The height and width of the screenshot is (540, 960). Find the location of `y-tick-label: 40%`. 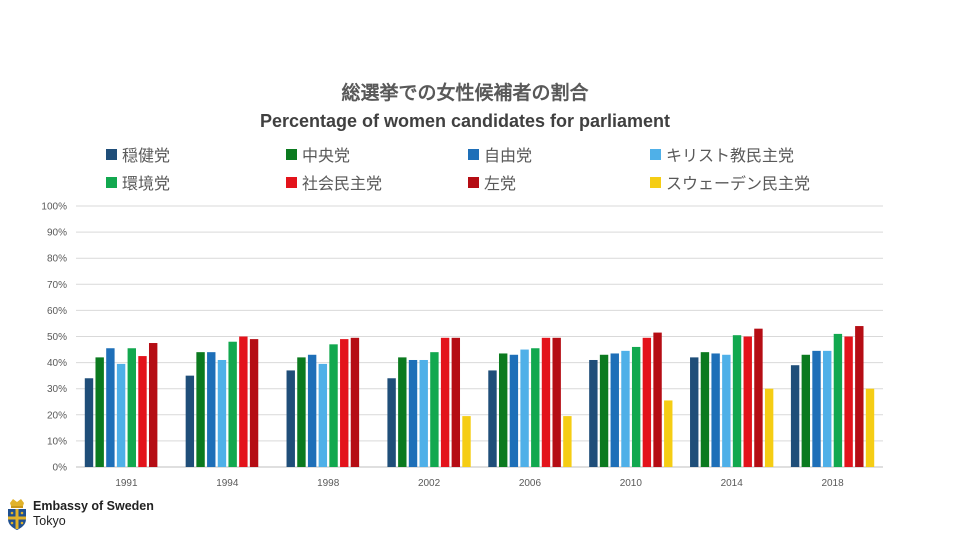

y-tick-label: 40% is located at coordinates (57, 363).